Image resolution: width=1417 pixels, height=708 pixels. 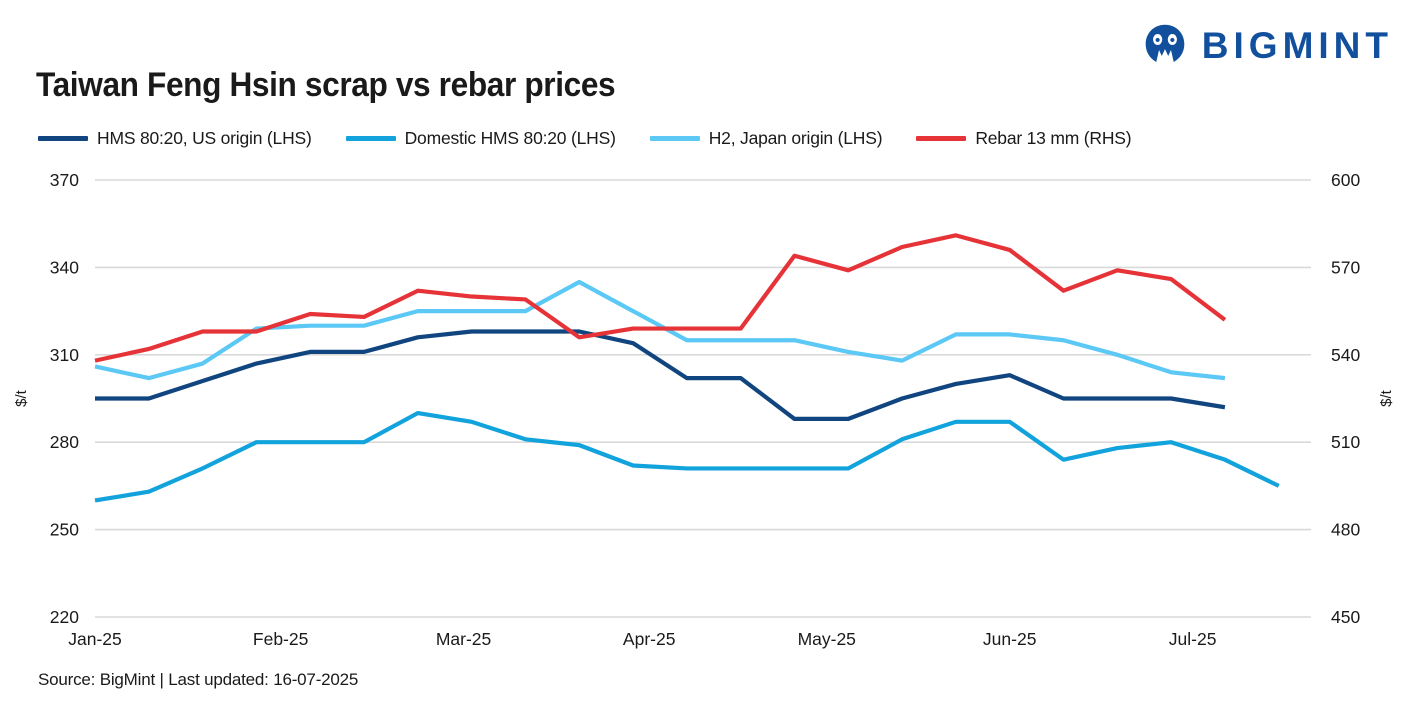 What do you see at coordinates (1053, 138) in the screenshot?
I see `legend-label: Rebar 13 mm (RHS)` at bounding box center [1053, 138].